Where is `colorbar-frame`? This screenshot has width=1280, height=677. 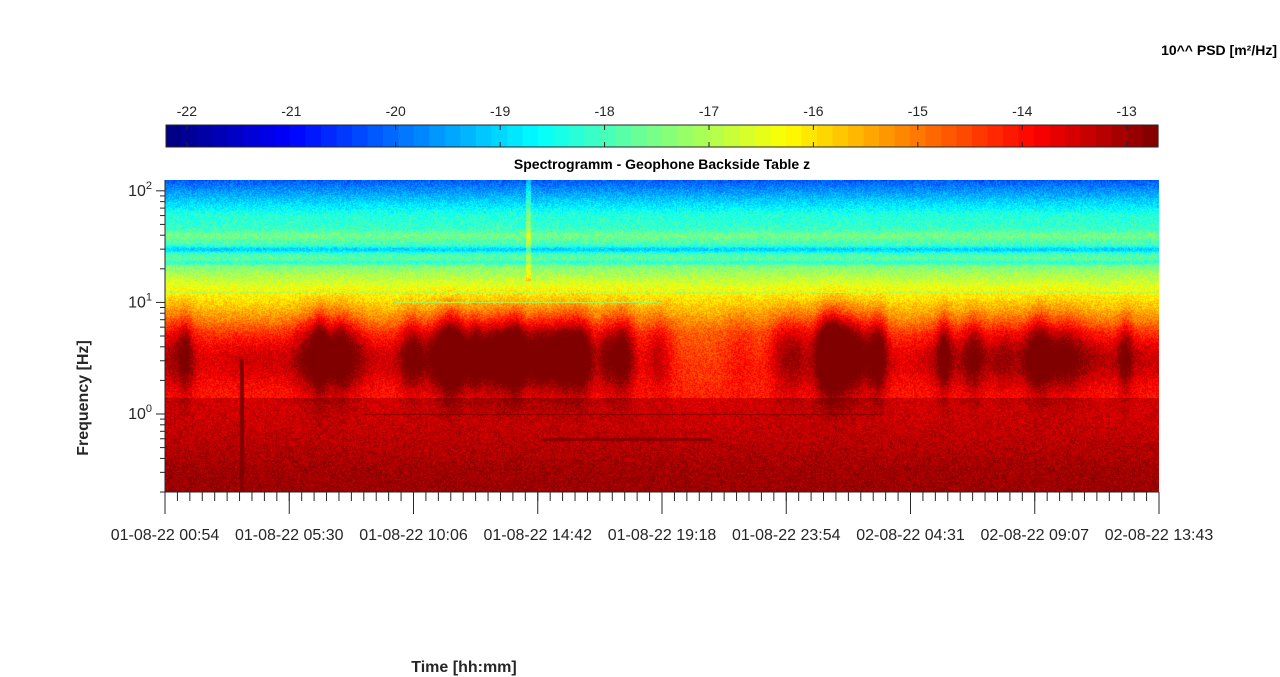
colorbar-frame is located at coordinates (662, 136).